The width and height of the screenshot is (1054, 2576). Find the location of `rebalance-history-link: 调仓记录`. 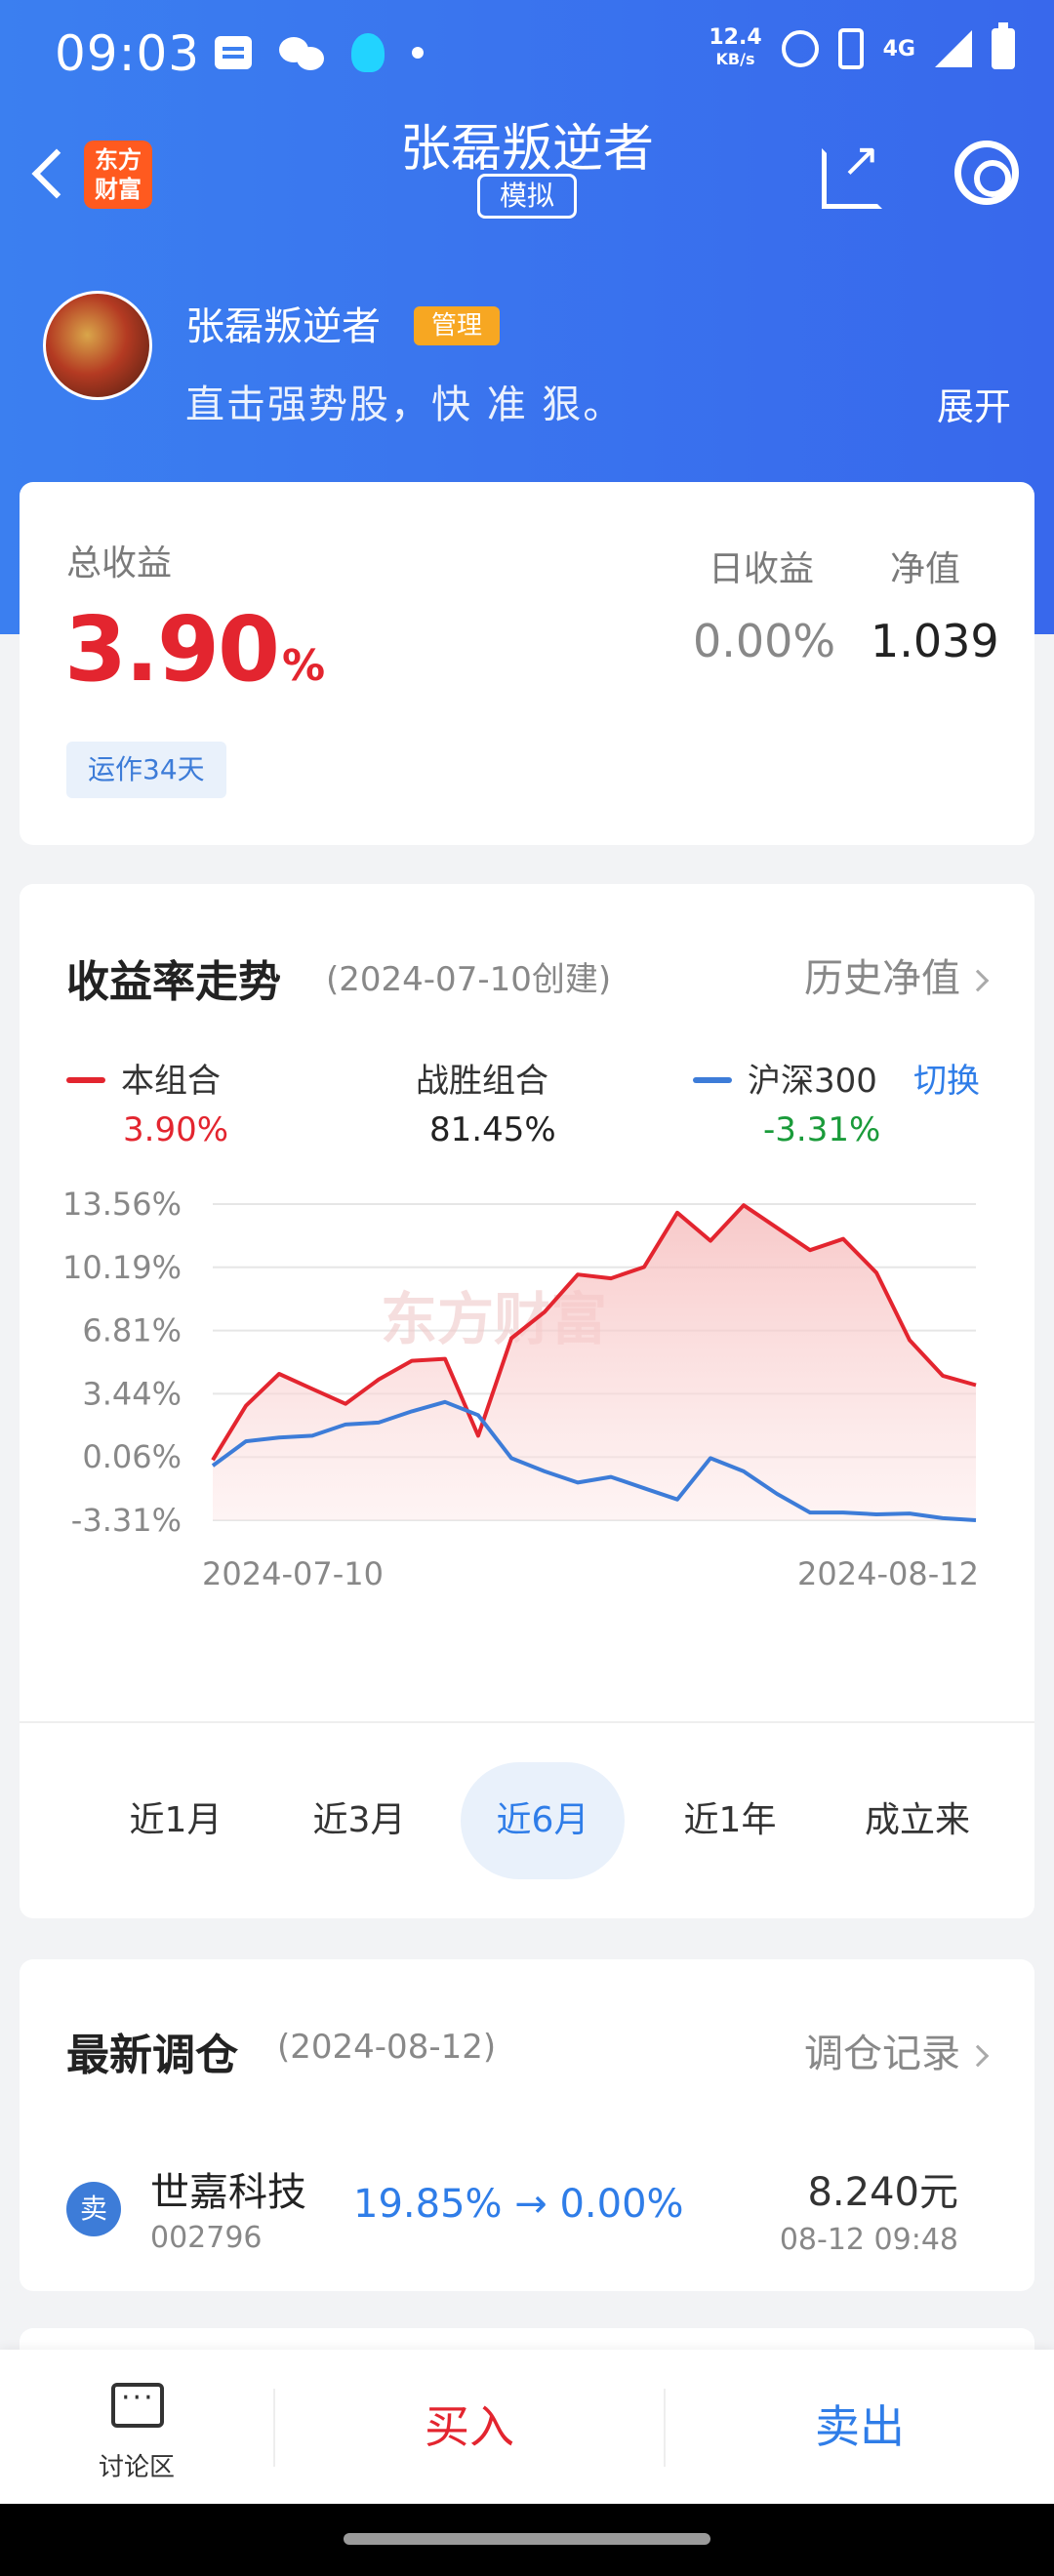

rebalance-history-link: 调仓记录 is located at coordinates (897, 2050).